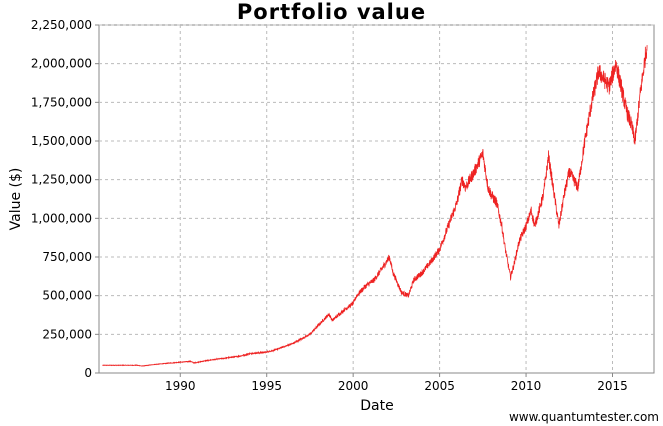 The height and width of the screenshot is (426, 663). I want to click on y-tick-label: 1,250,000, so click(61, 180).